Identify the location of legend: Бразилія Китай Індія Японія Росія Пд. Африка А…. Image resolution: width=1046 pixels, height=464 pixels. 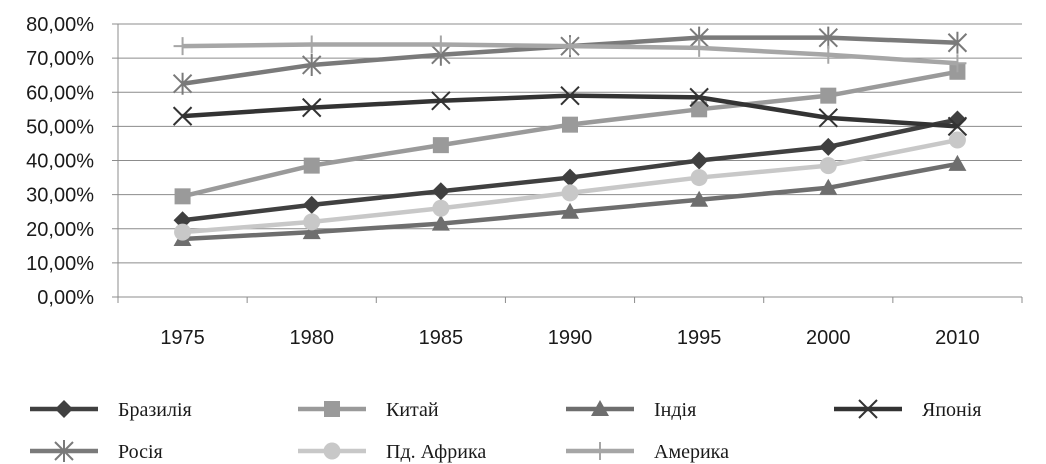
(506, 431).